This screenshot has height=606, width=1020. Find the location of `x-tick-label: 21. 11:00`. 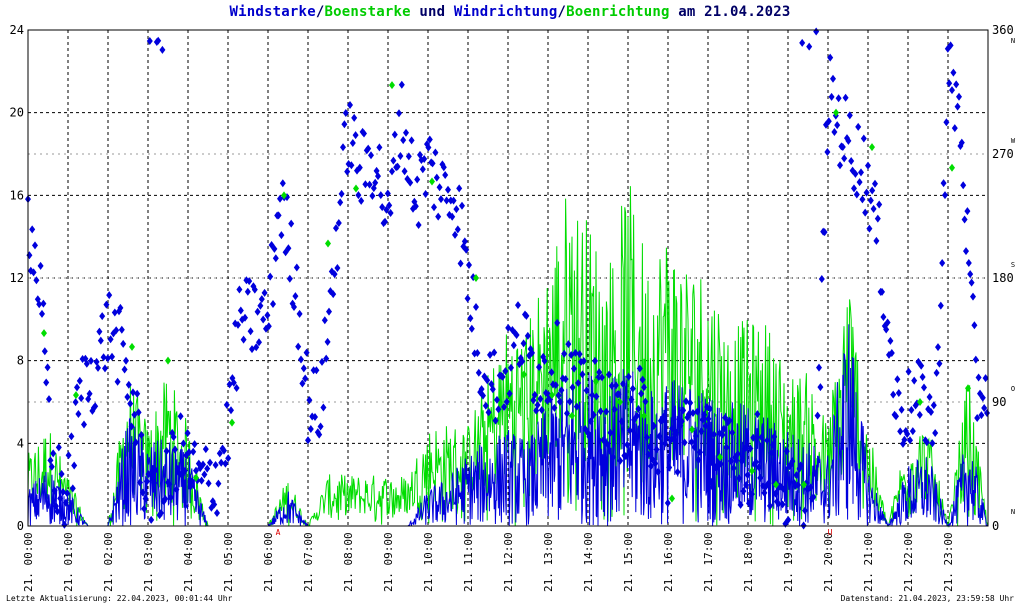

x-tick-label: 21. 11:00 is located at coordinates (468, 562).